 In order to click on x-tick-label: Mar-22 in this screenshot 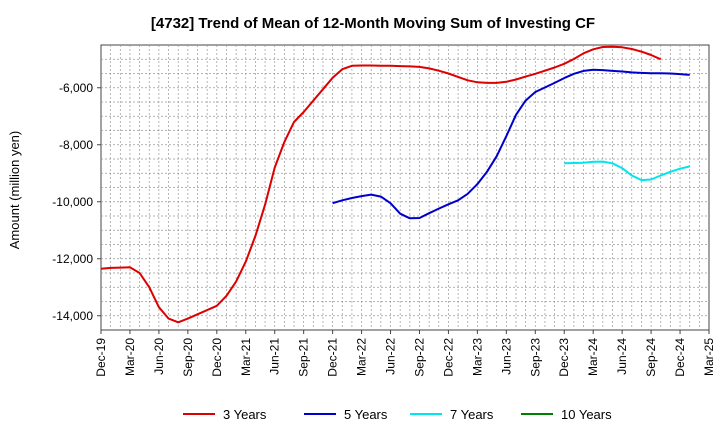, I will do `click(362, 357)`.